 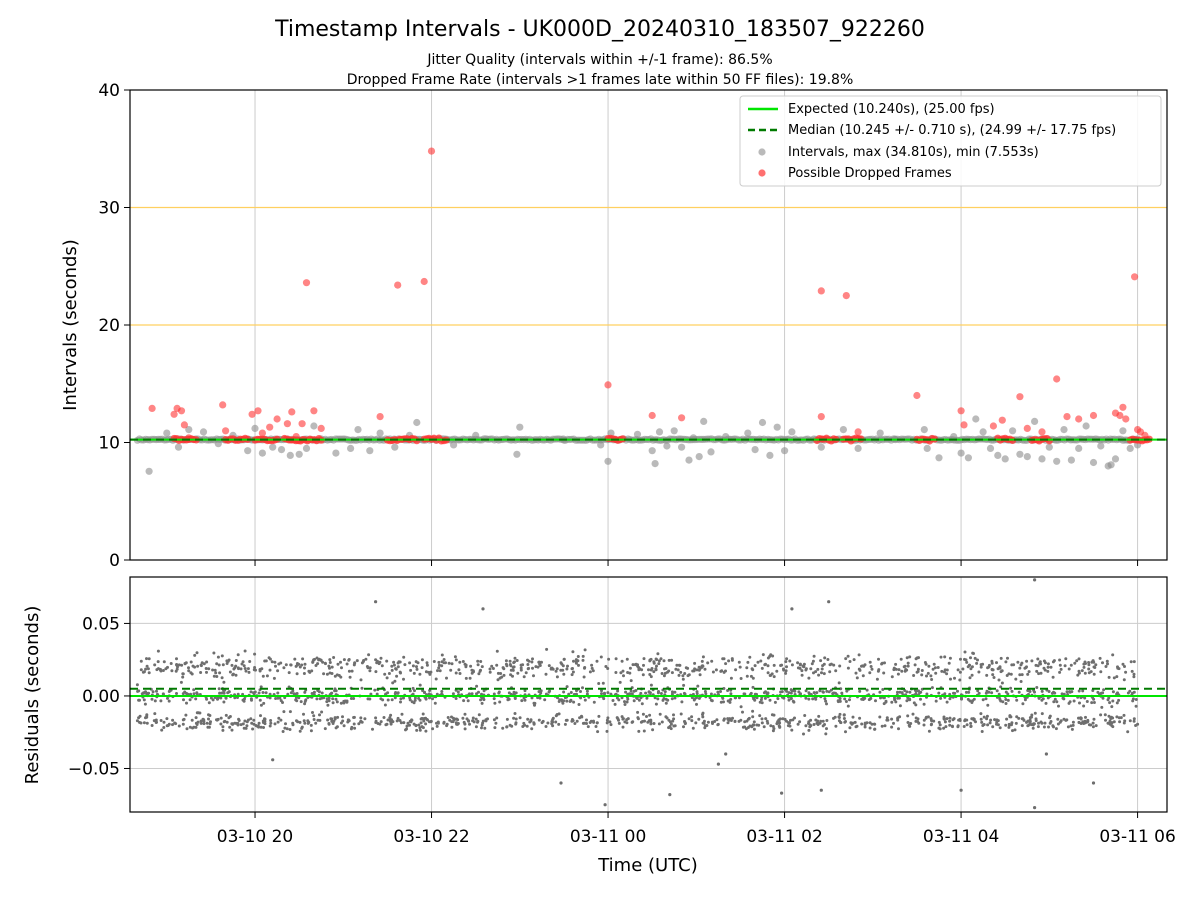 I want to click on legend-intervals-label: Intervals, max (34.810s), min (7.553s), so click(x=913, y=152).